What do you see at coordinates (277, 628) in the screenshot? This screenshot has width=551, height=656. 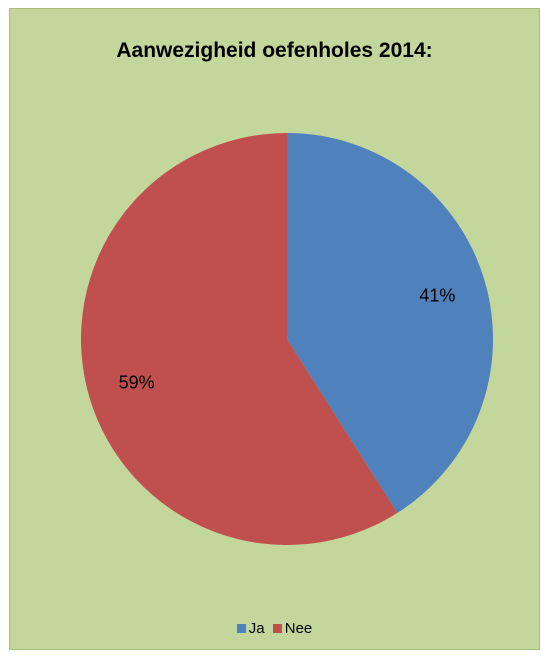 I see `legend-swatch-nee` at bounding box center [277, 628].